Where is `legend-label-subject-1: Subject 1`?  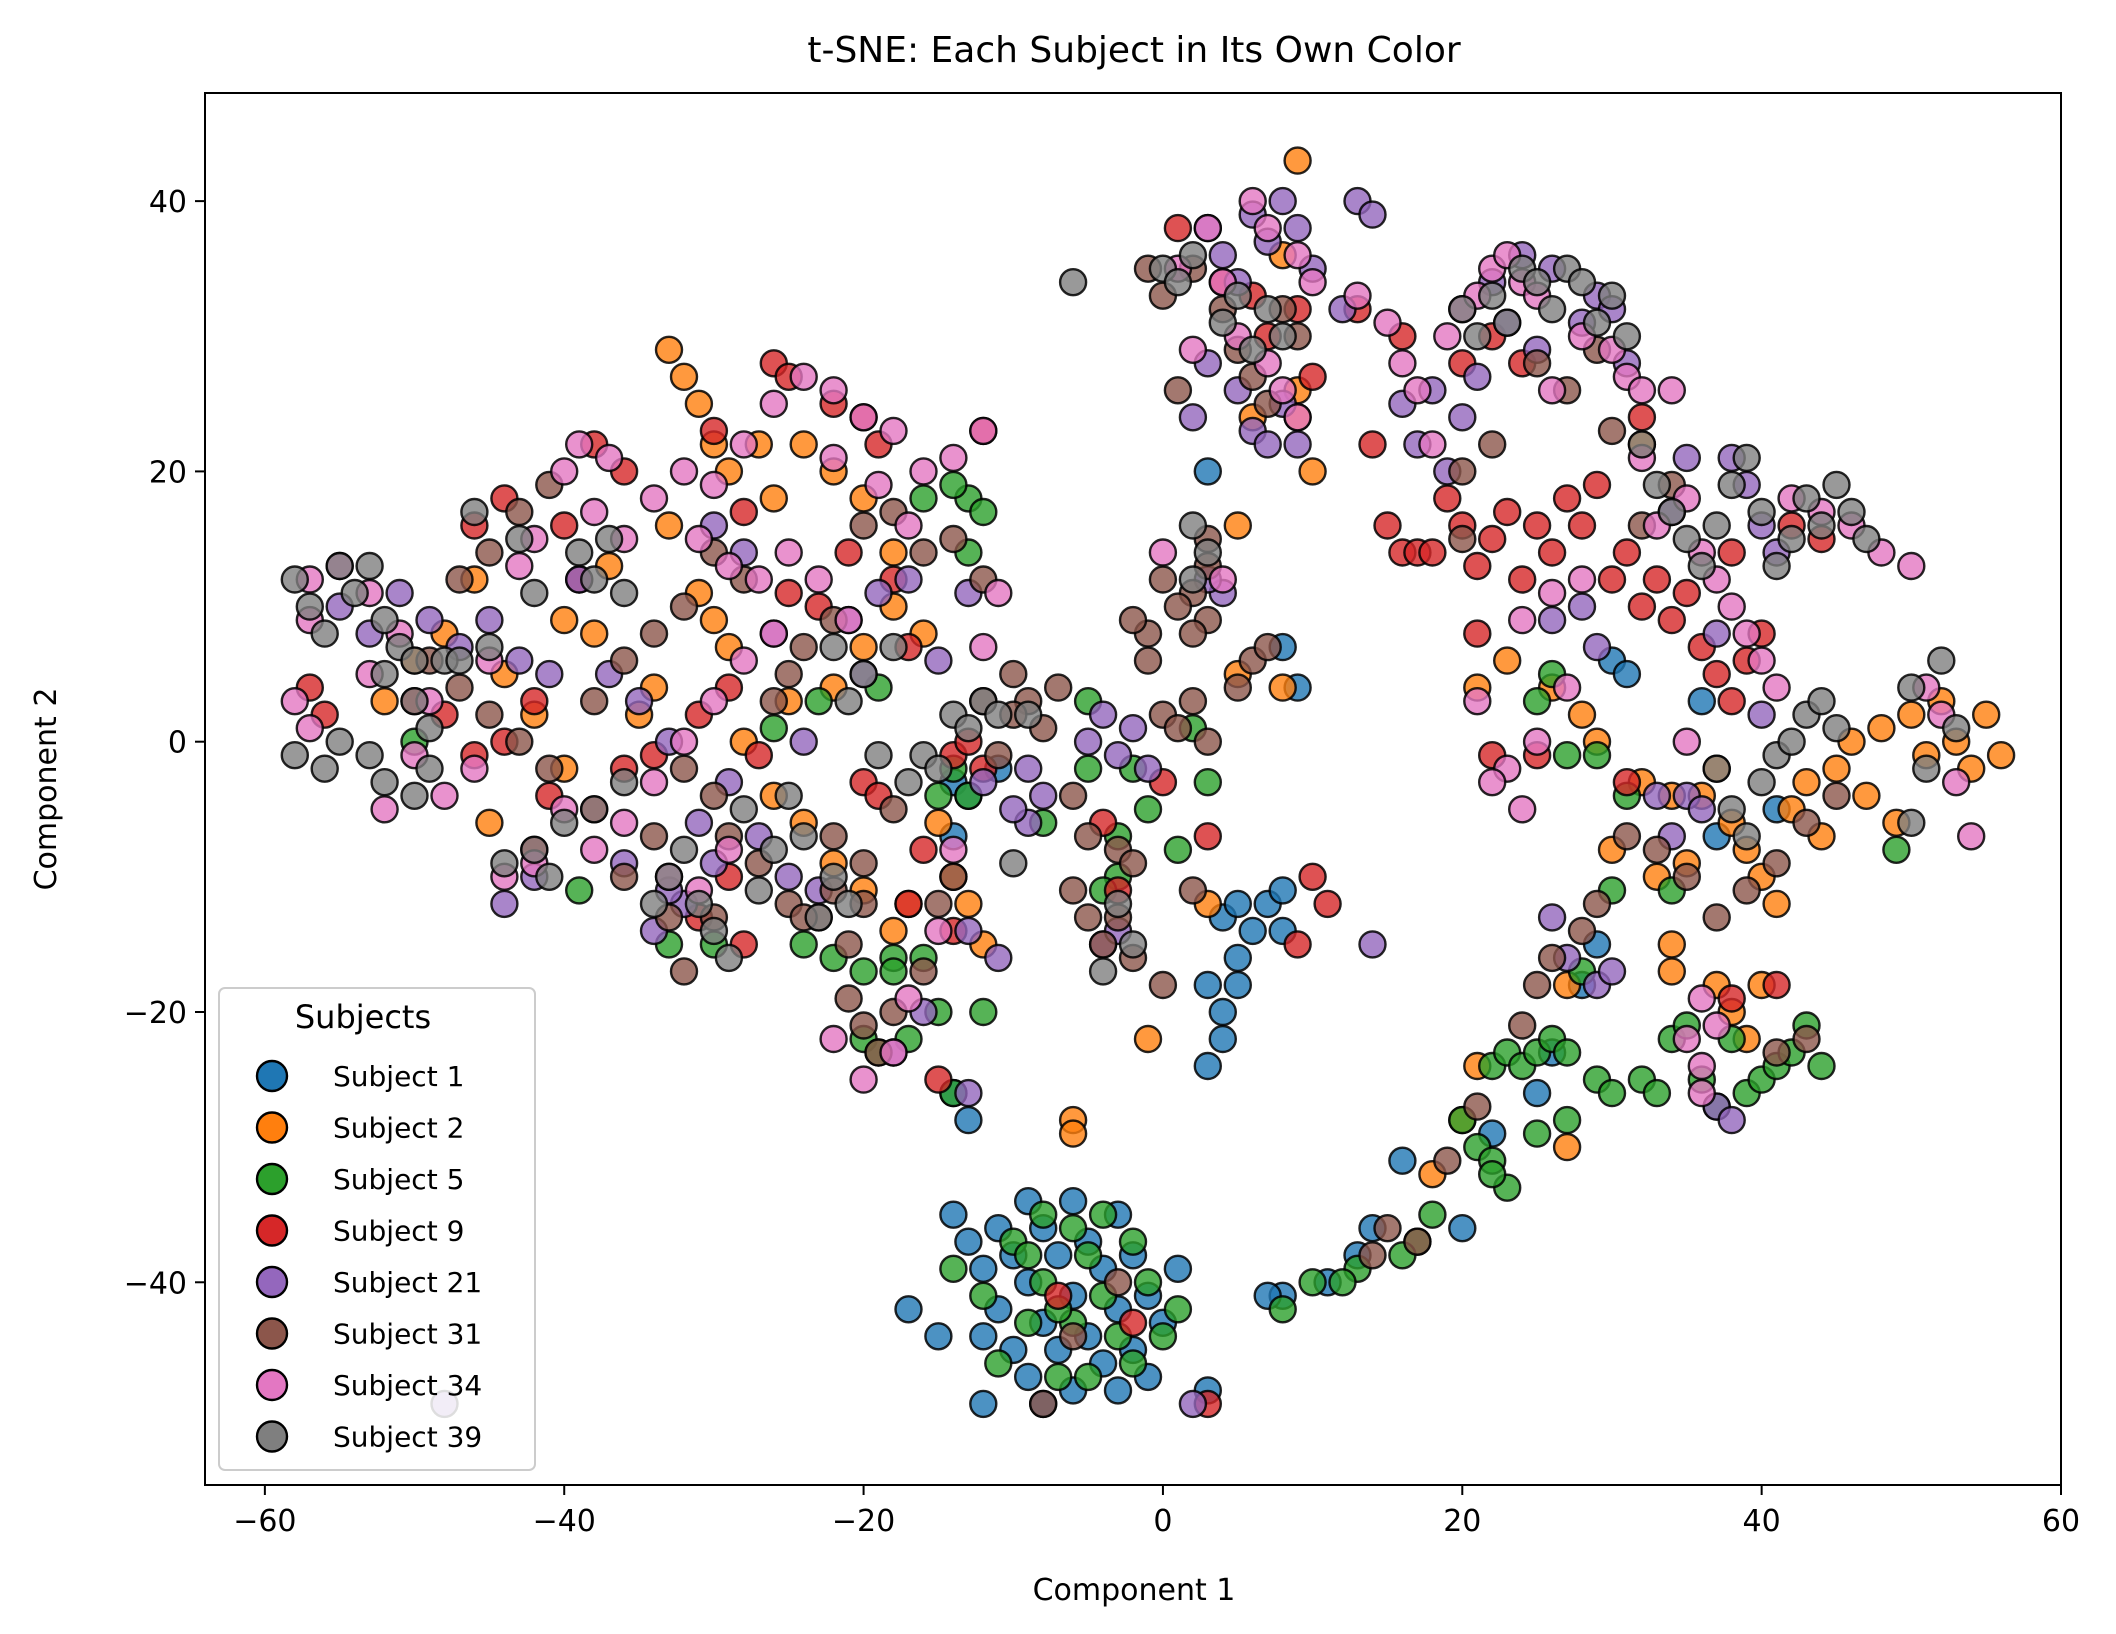
legend-label-subject-1: Subject 1 is located at coordinates (398, 1076).